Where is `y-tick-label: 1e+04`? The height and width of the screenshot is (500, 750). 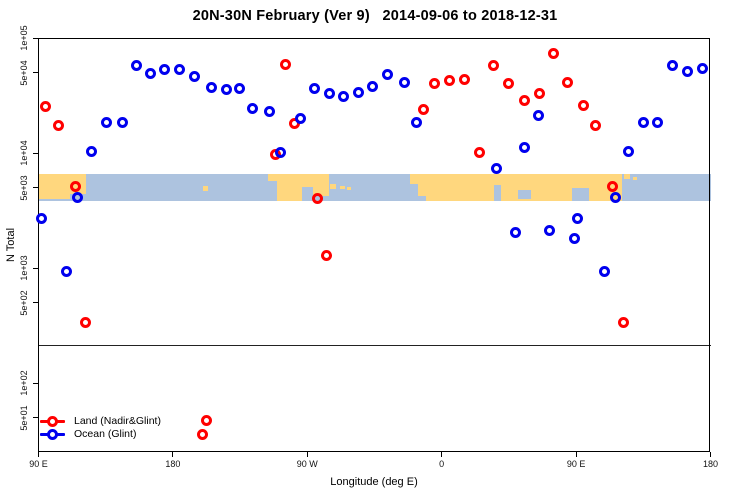 y-tick-label: 1e+04 is located at coordinates (24, 153).